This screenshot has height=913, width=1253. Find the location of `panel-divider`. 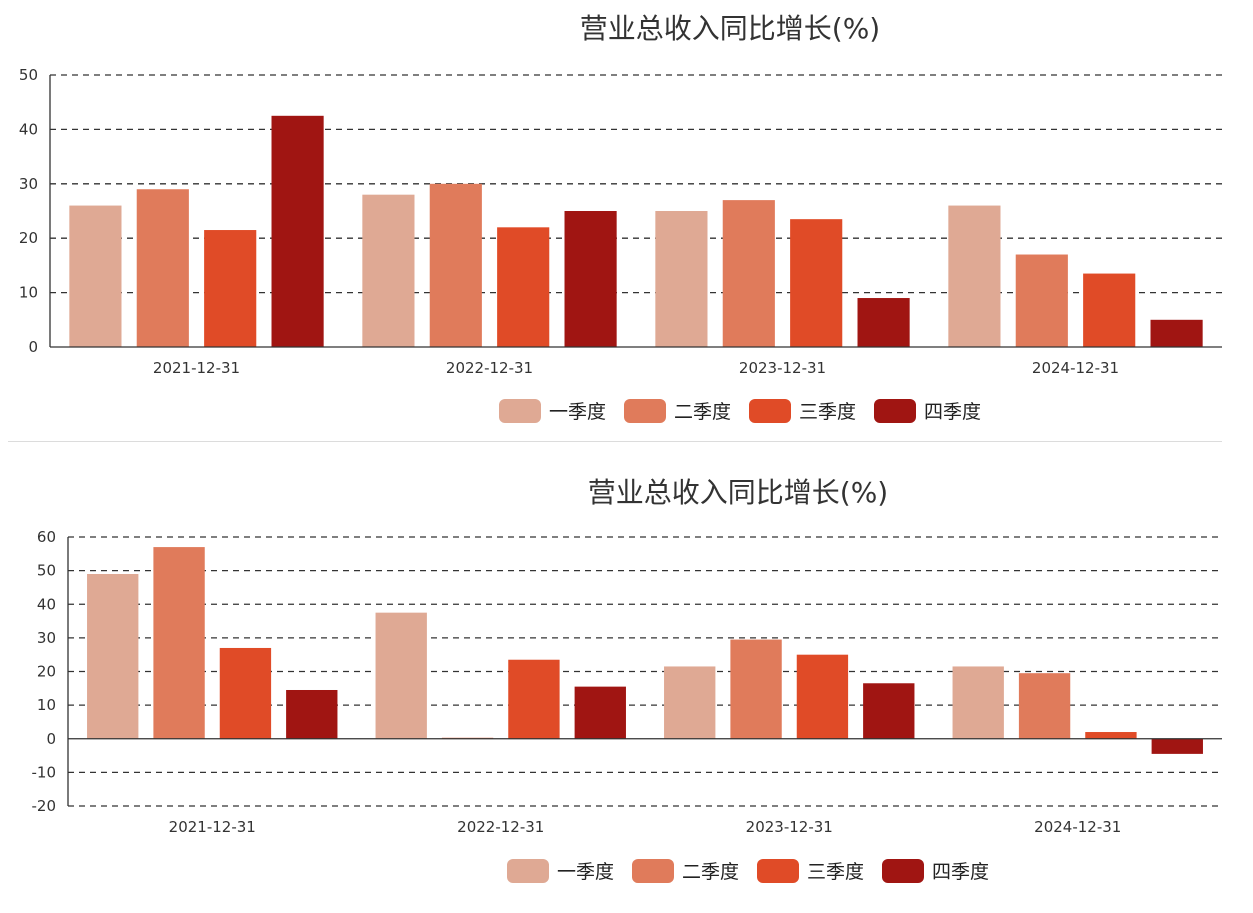

panel-divider is located at coordinates (615, 441).